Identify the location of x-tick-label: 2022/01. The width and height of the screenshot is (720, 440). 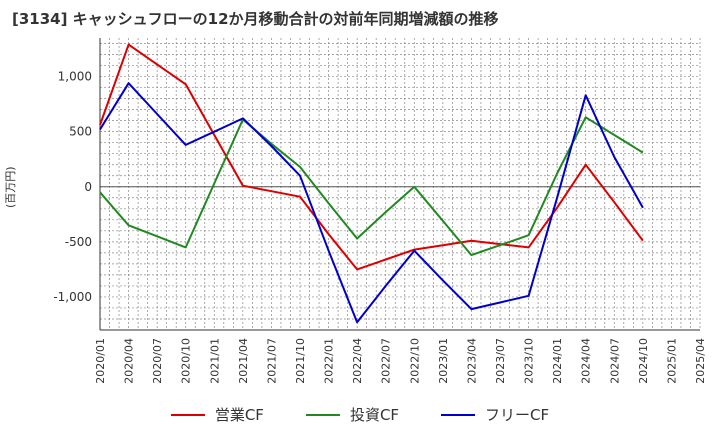
(329, 361).